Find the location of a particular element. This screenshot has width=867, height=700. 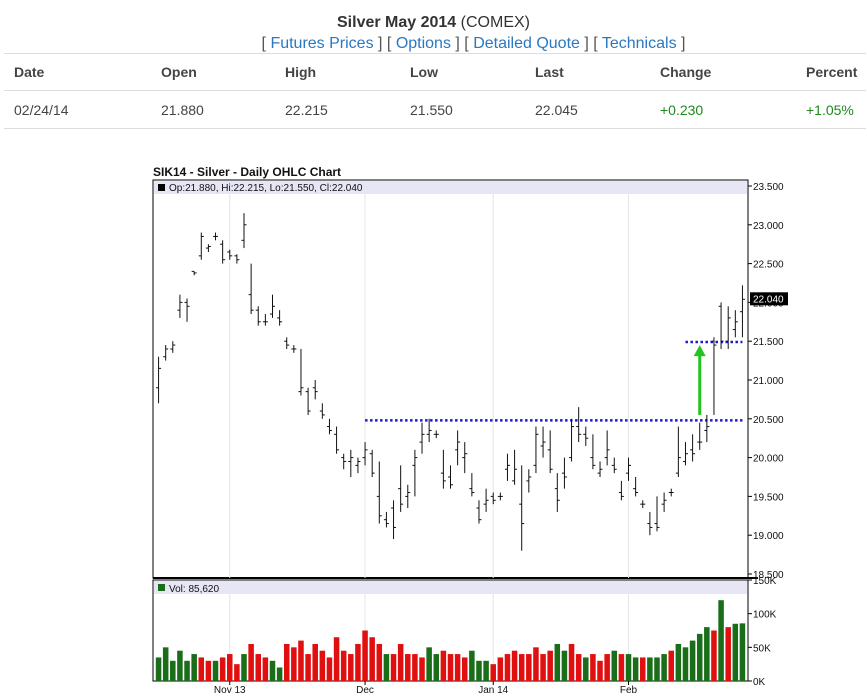

volume-tick-label: 150K is located at coordinates (765, 581).